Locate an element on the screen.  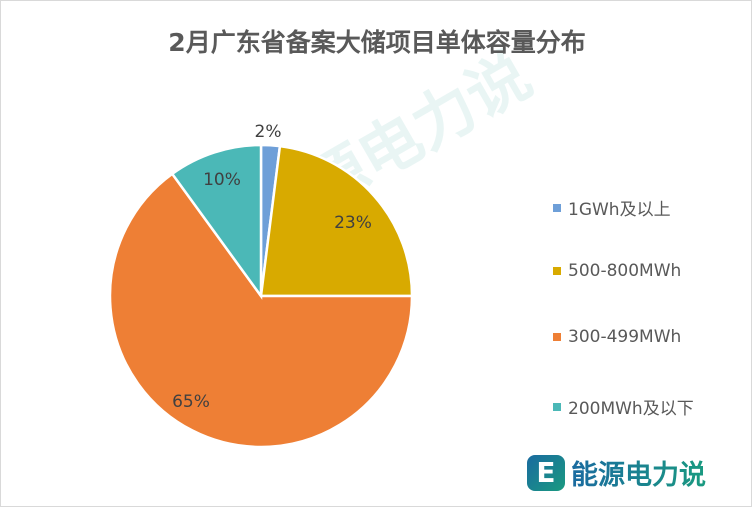
data-label: 23% is located at coordinates (353, 223).